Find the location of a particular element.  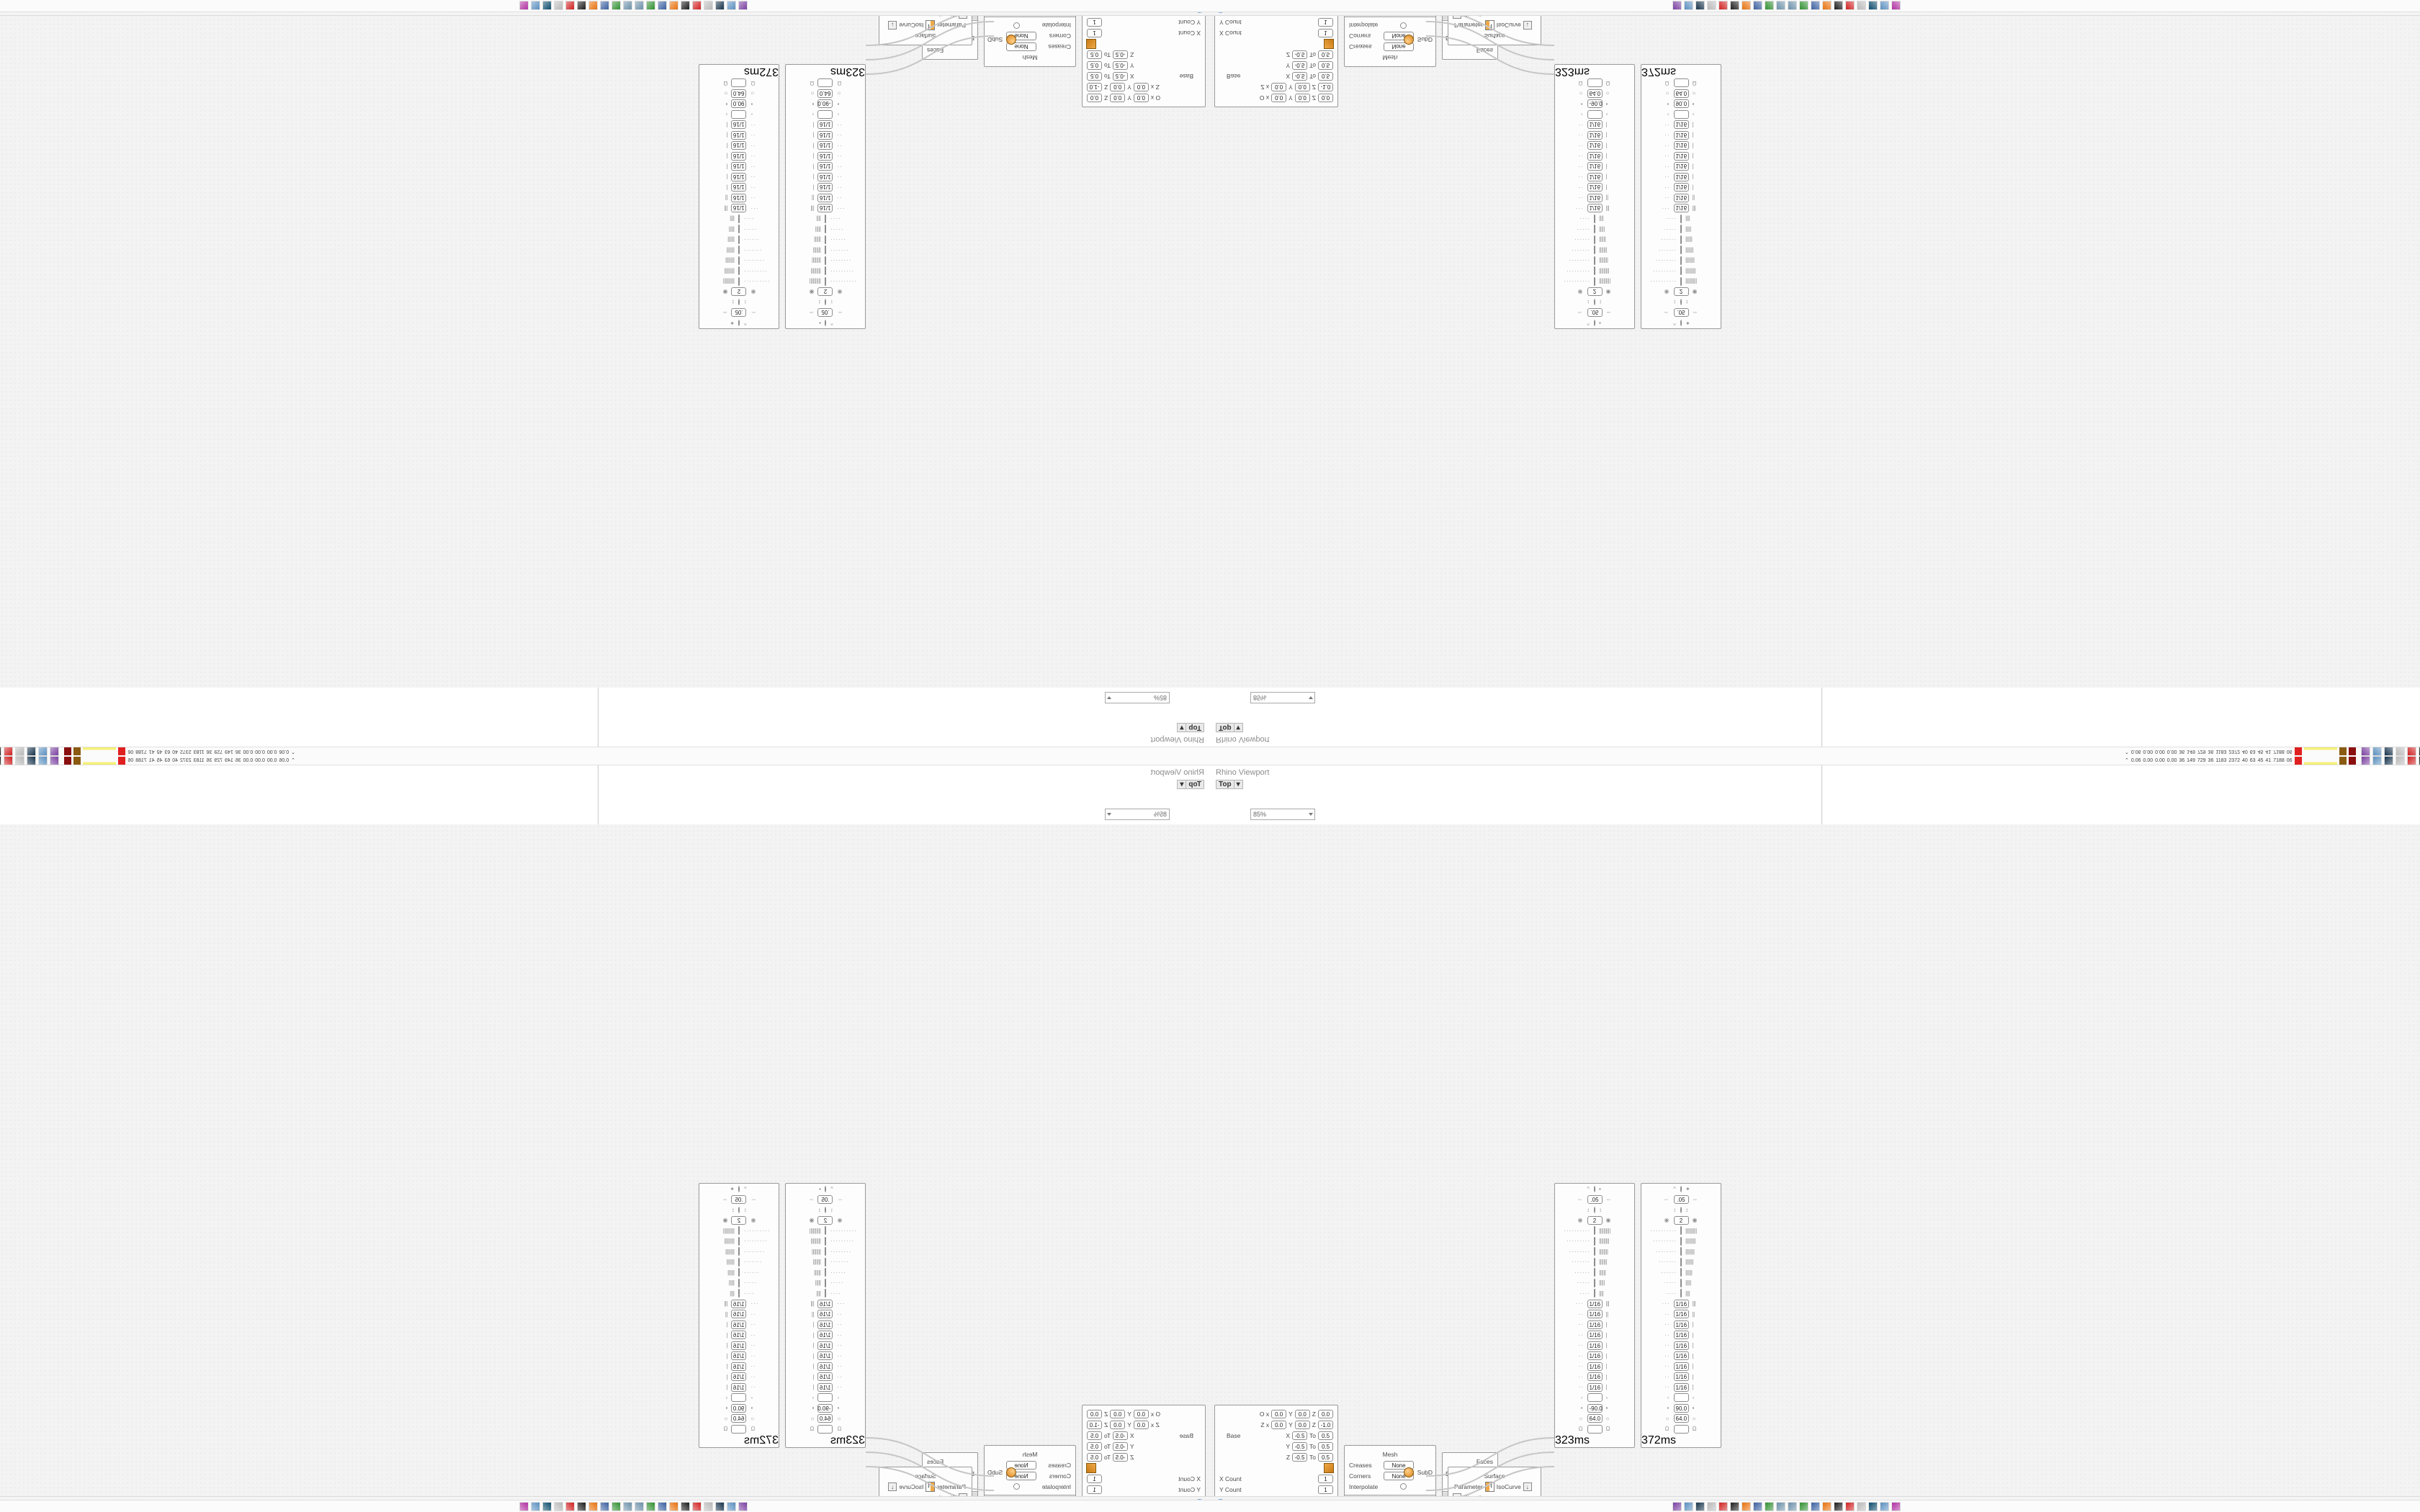

app-firefox2-icon is located at coordinates (593, 6).